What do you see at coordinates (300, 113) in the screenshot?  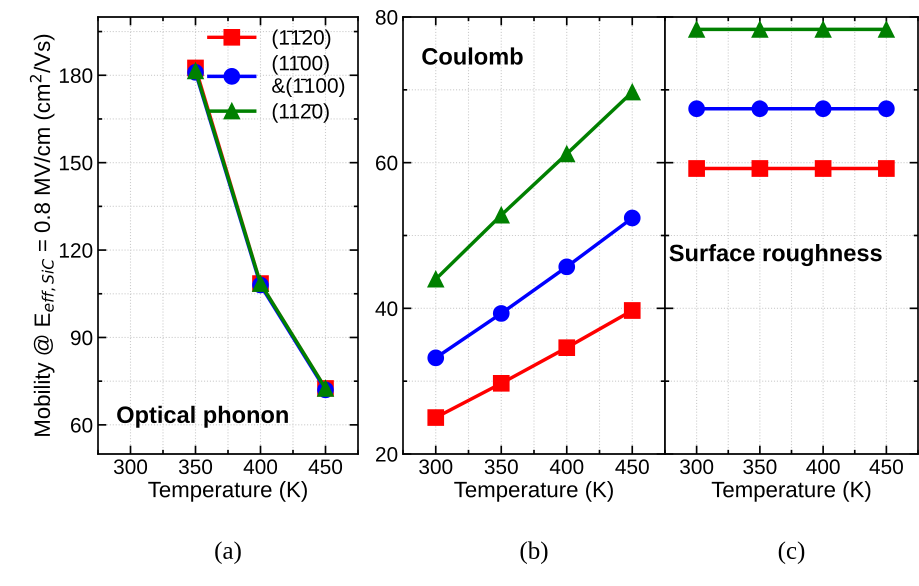 I see `legend-label: (112̄0)` at bounding box center [300, 113].